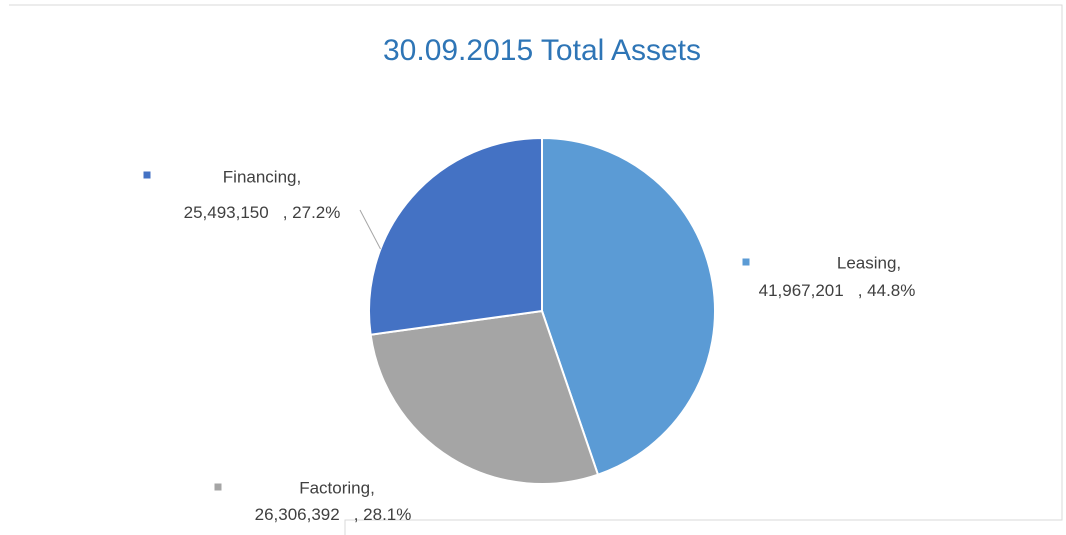 The image size is (1066, 535). I want to click on slice-label-value: 25,493,150 , 27.2%, so click(262, 212).